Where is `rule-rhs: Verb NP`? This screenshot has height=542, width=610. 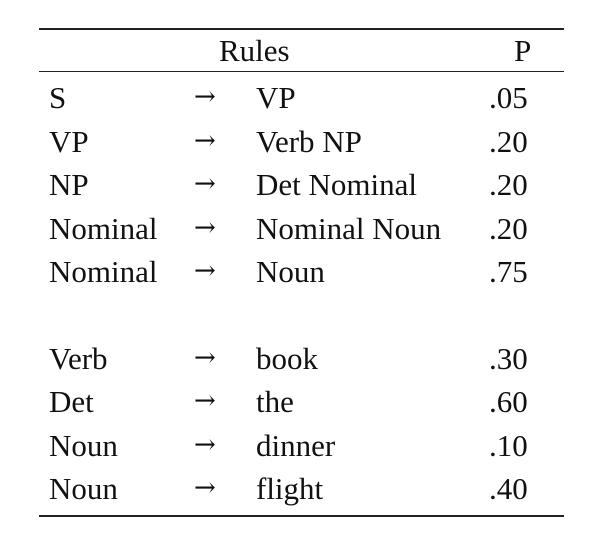 rule-rhs: Verb NP is located at coordinates (309, 141).